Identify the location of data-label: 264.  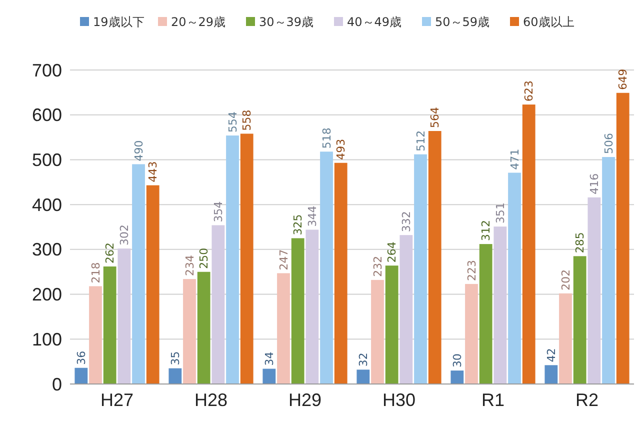
(392, 252).